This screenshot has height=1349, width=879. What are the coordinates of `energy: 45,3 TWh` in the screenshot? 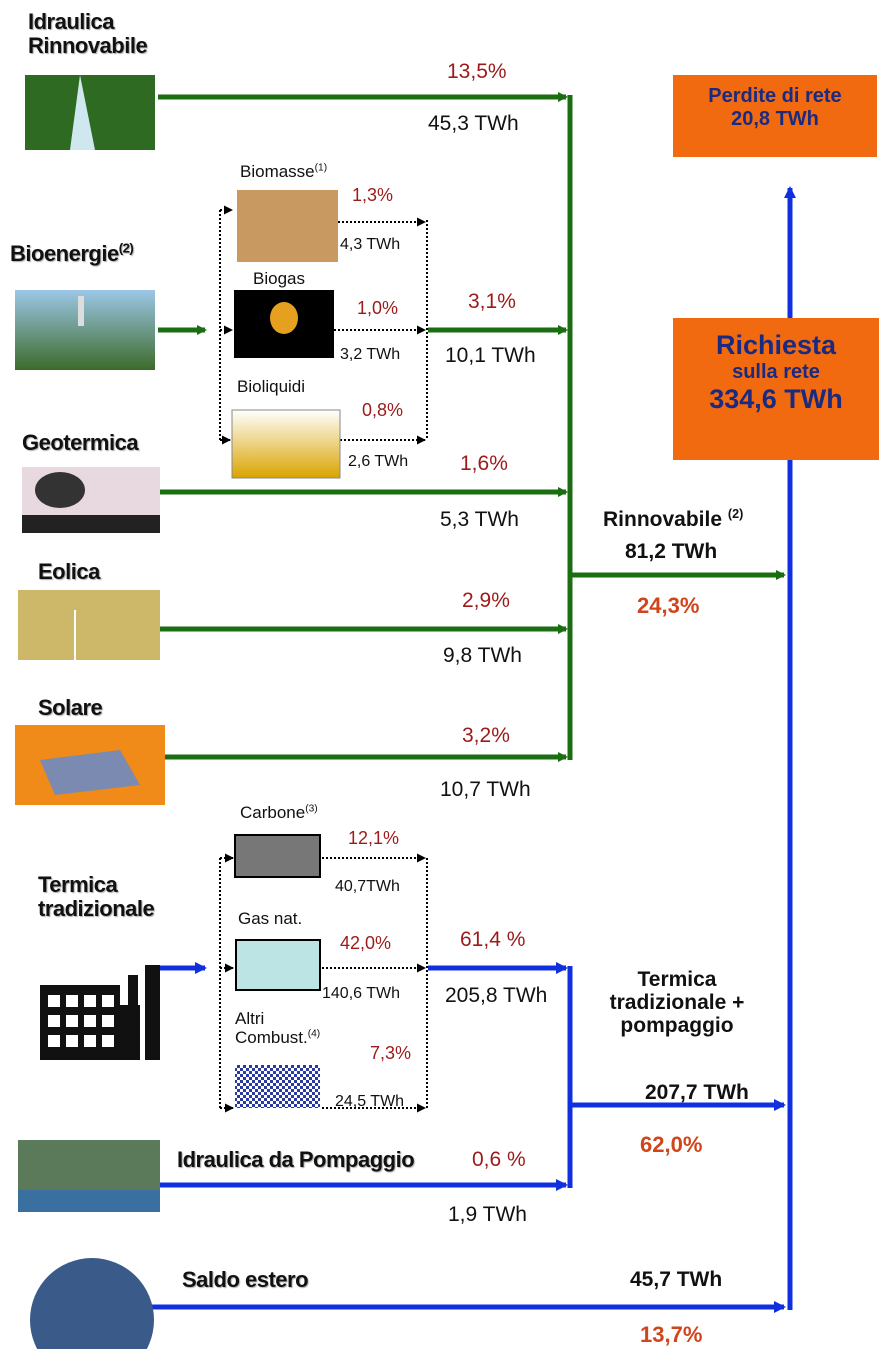 It's located at (473, 123).